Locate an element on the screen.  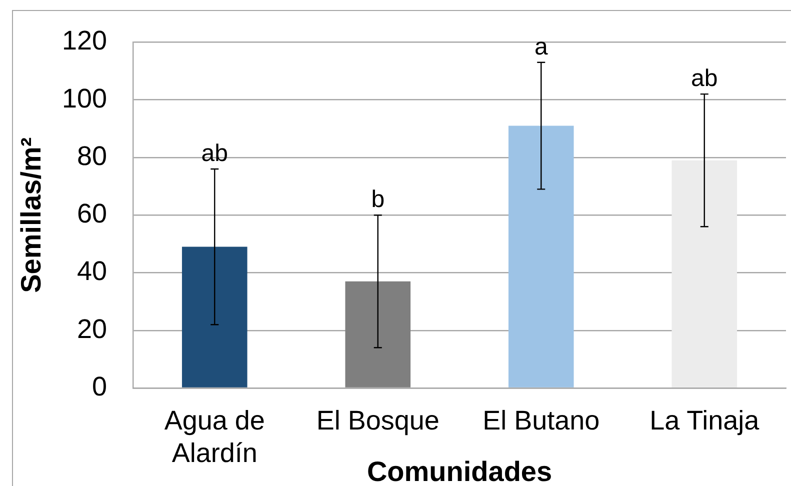
x-tick-label: Agua de Alardín is located at coordinates (214, 437).